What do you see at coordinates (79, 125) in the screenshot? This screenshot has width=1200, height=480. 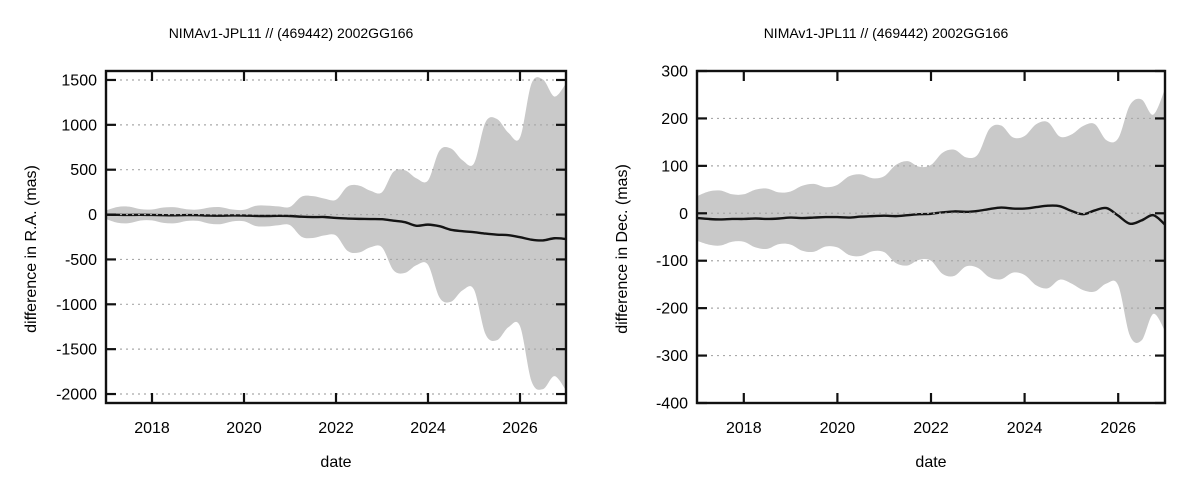 I see `y-tick-label: 1000` at bounding box center [79, 125].